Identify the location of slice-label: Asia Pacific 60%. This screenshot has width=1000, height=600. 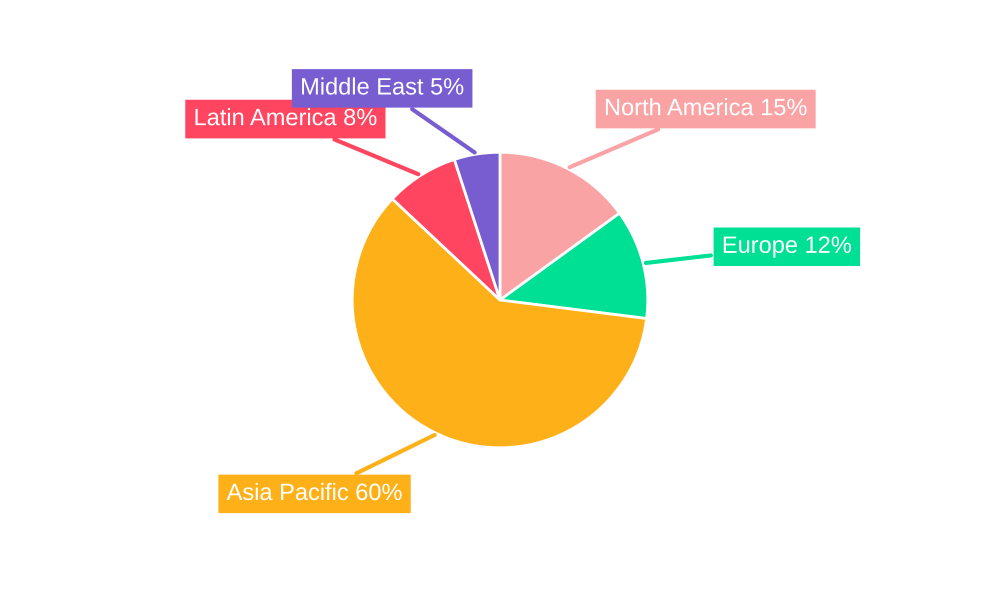
(314, 491).